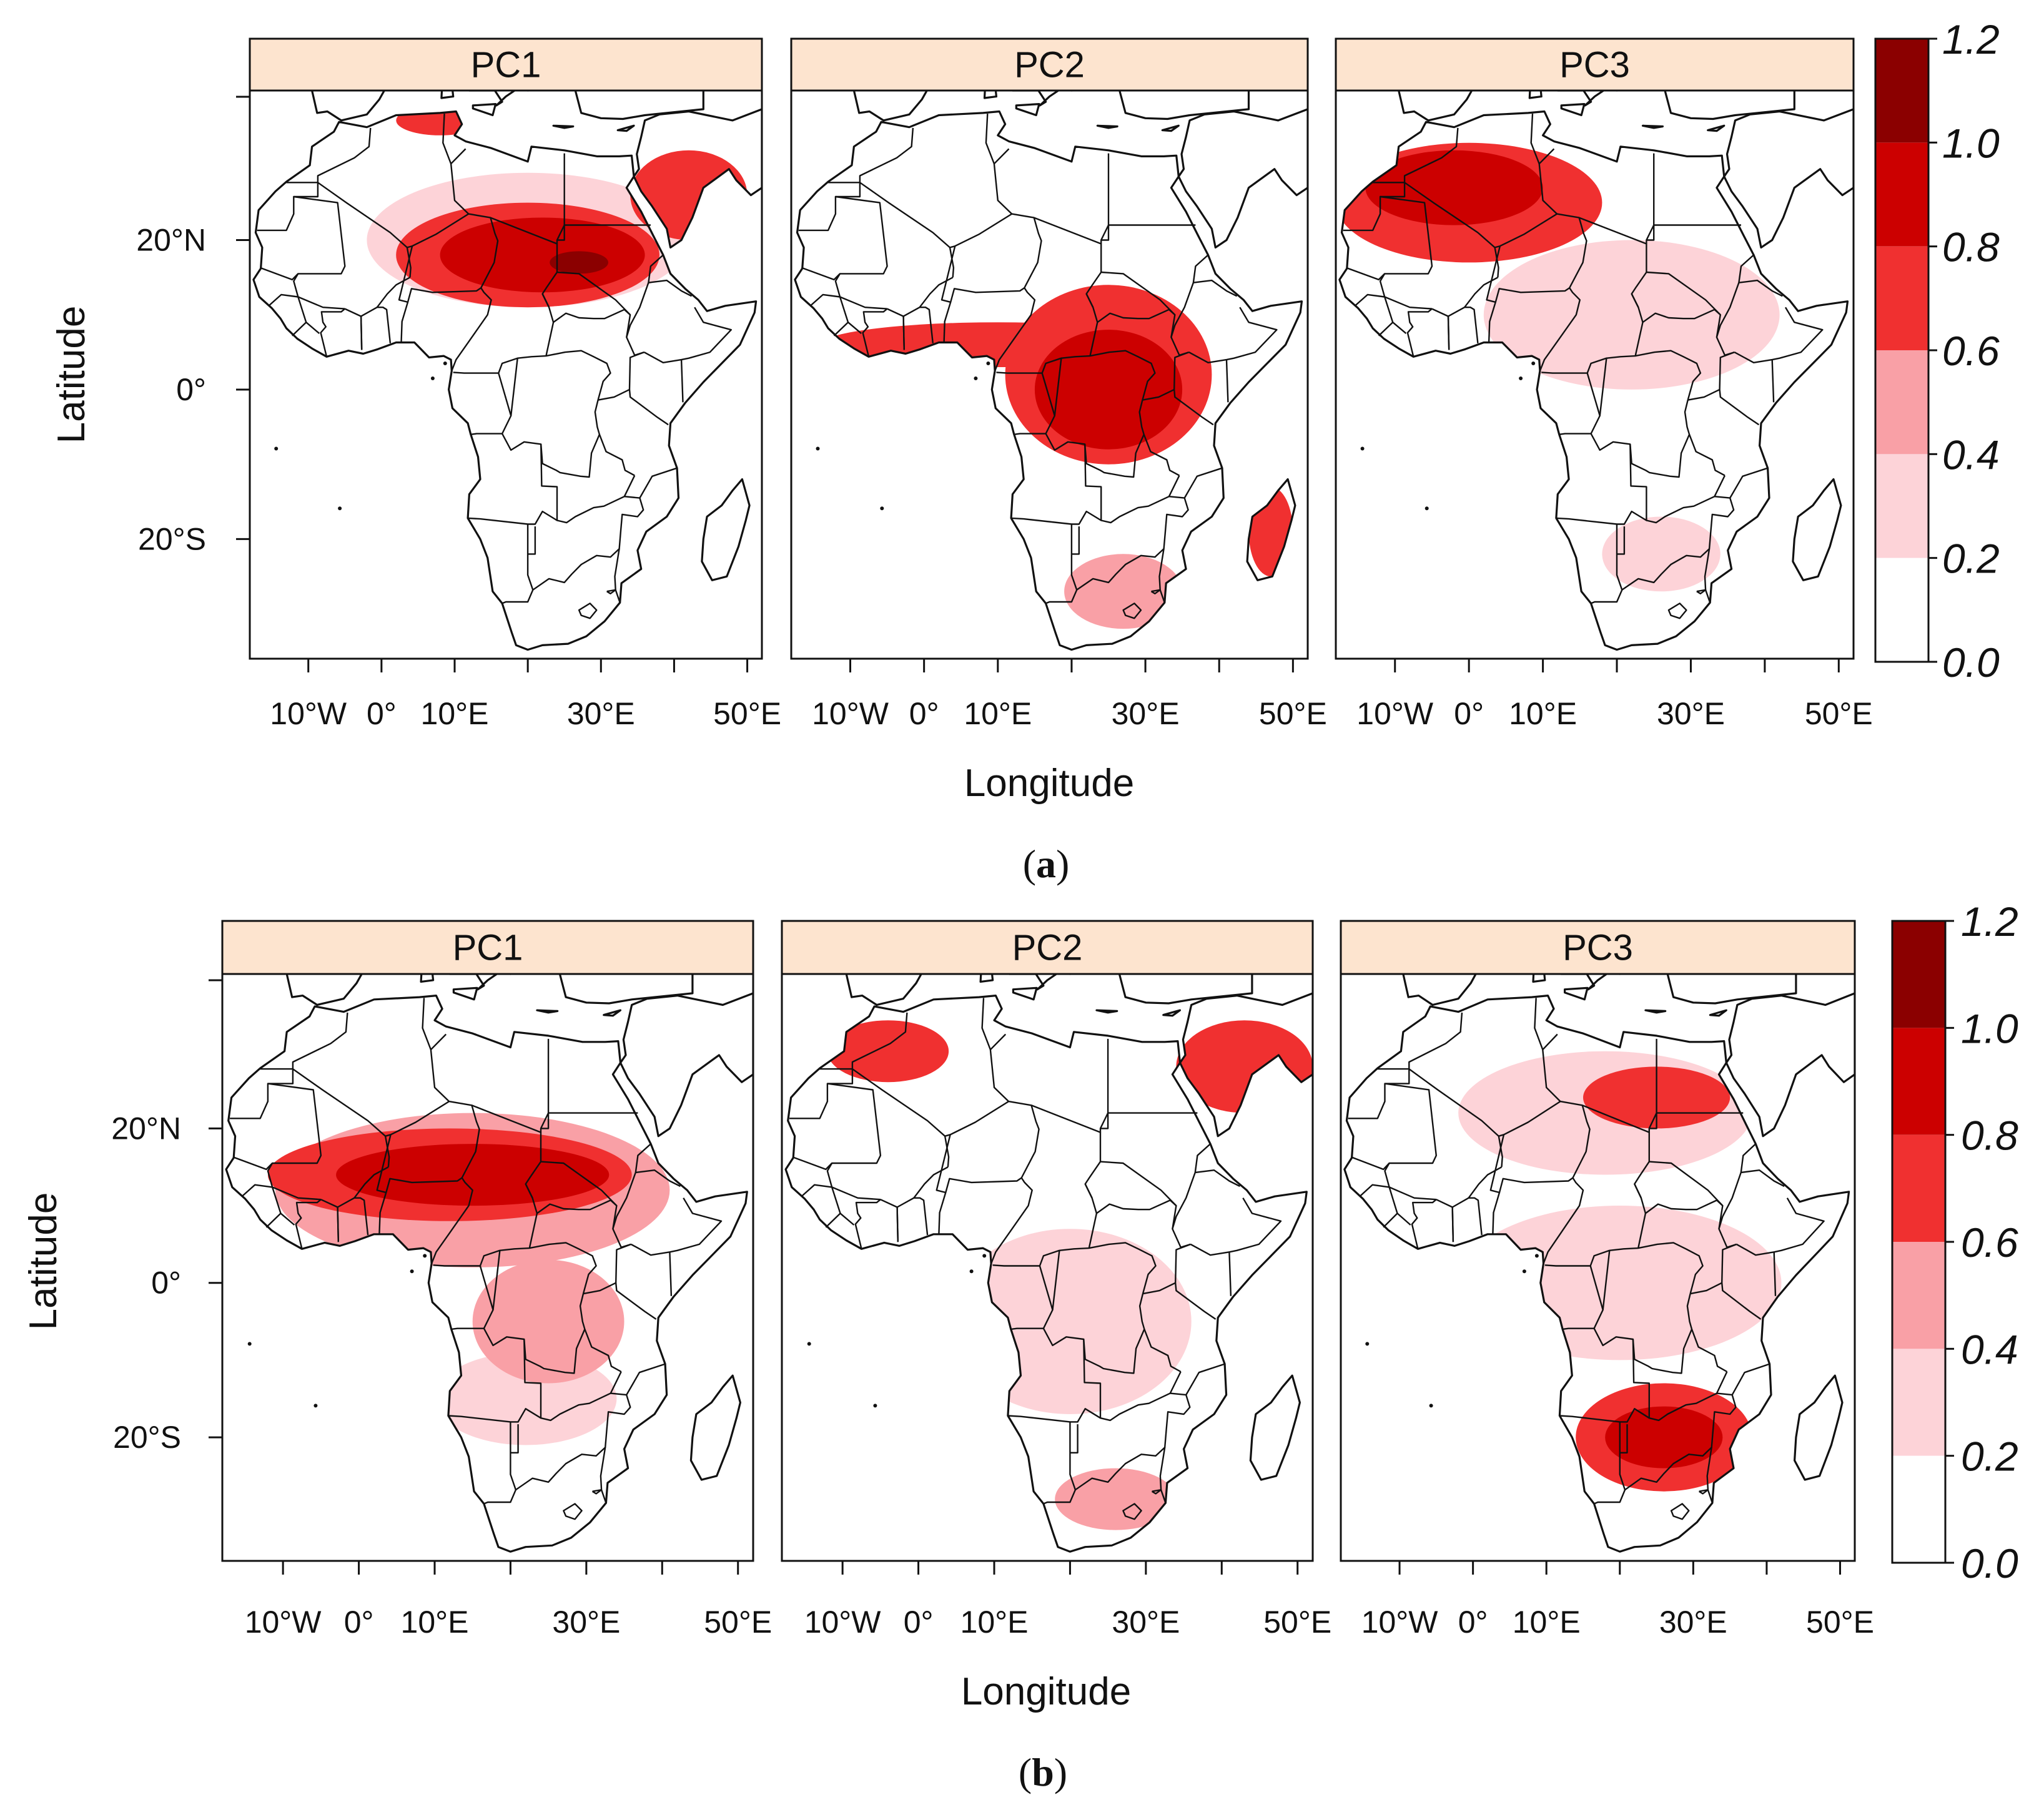  I want to click on map-b-pc2: PC2, so click(1047, 1241).